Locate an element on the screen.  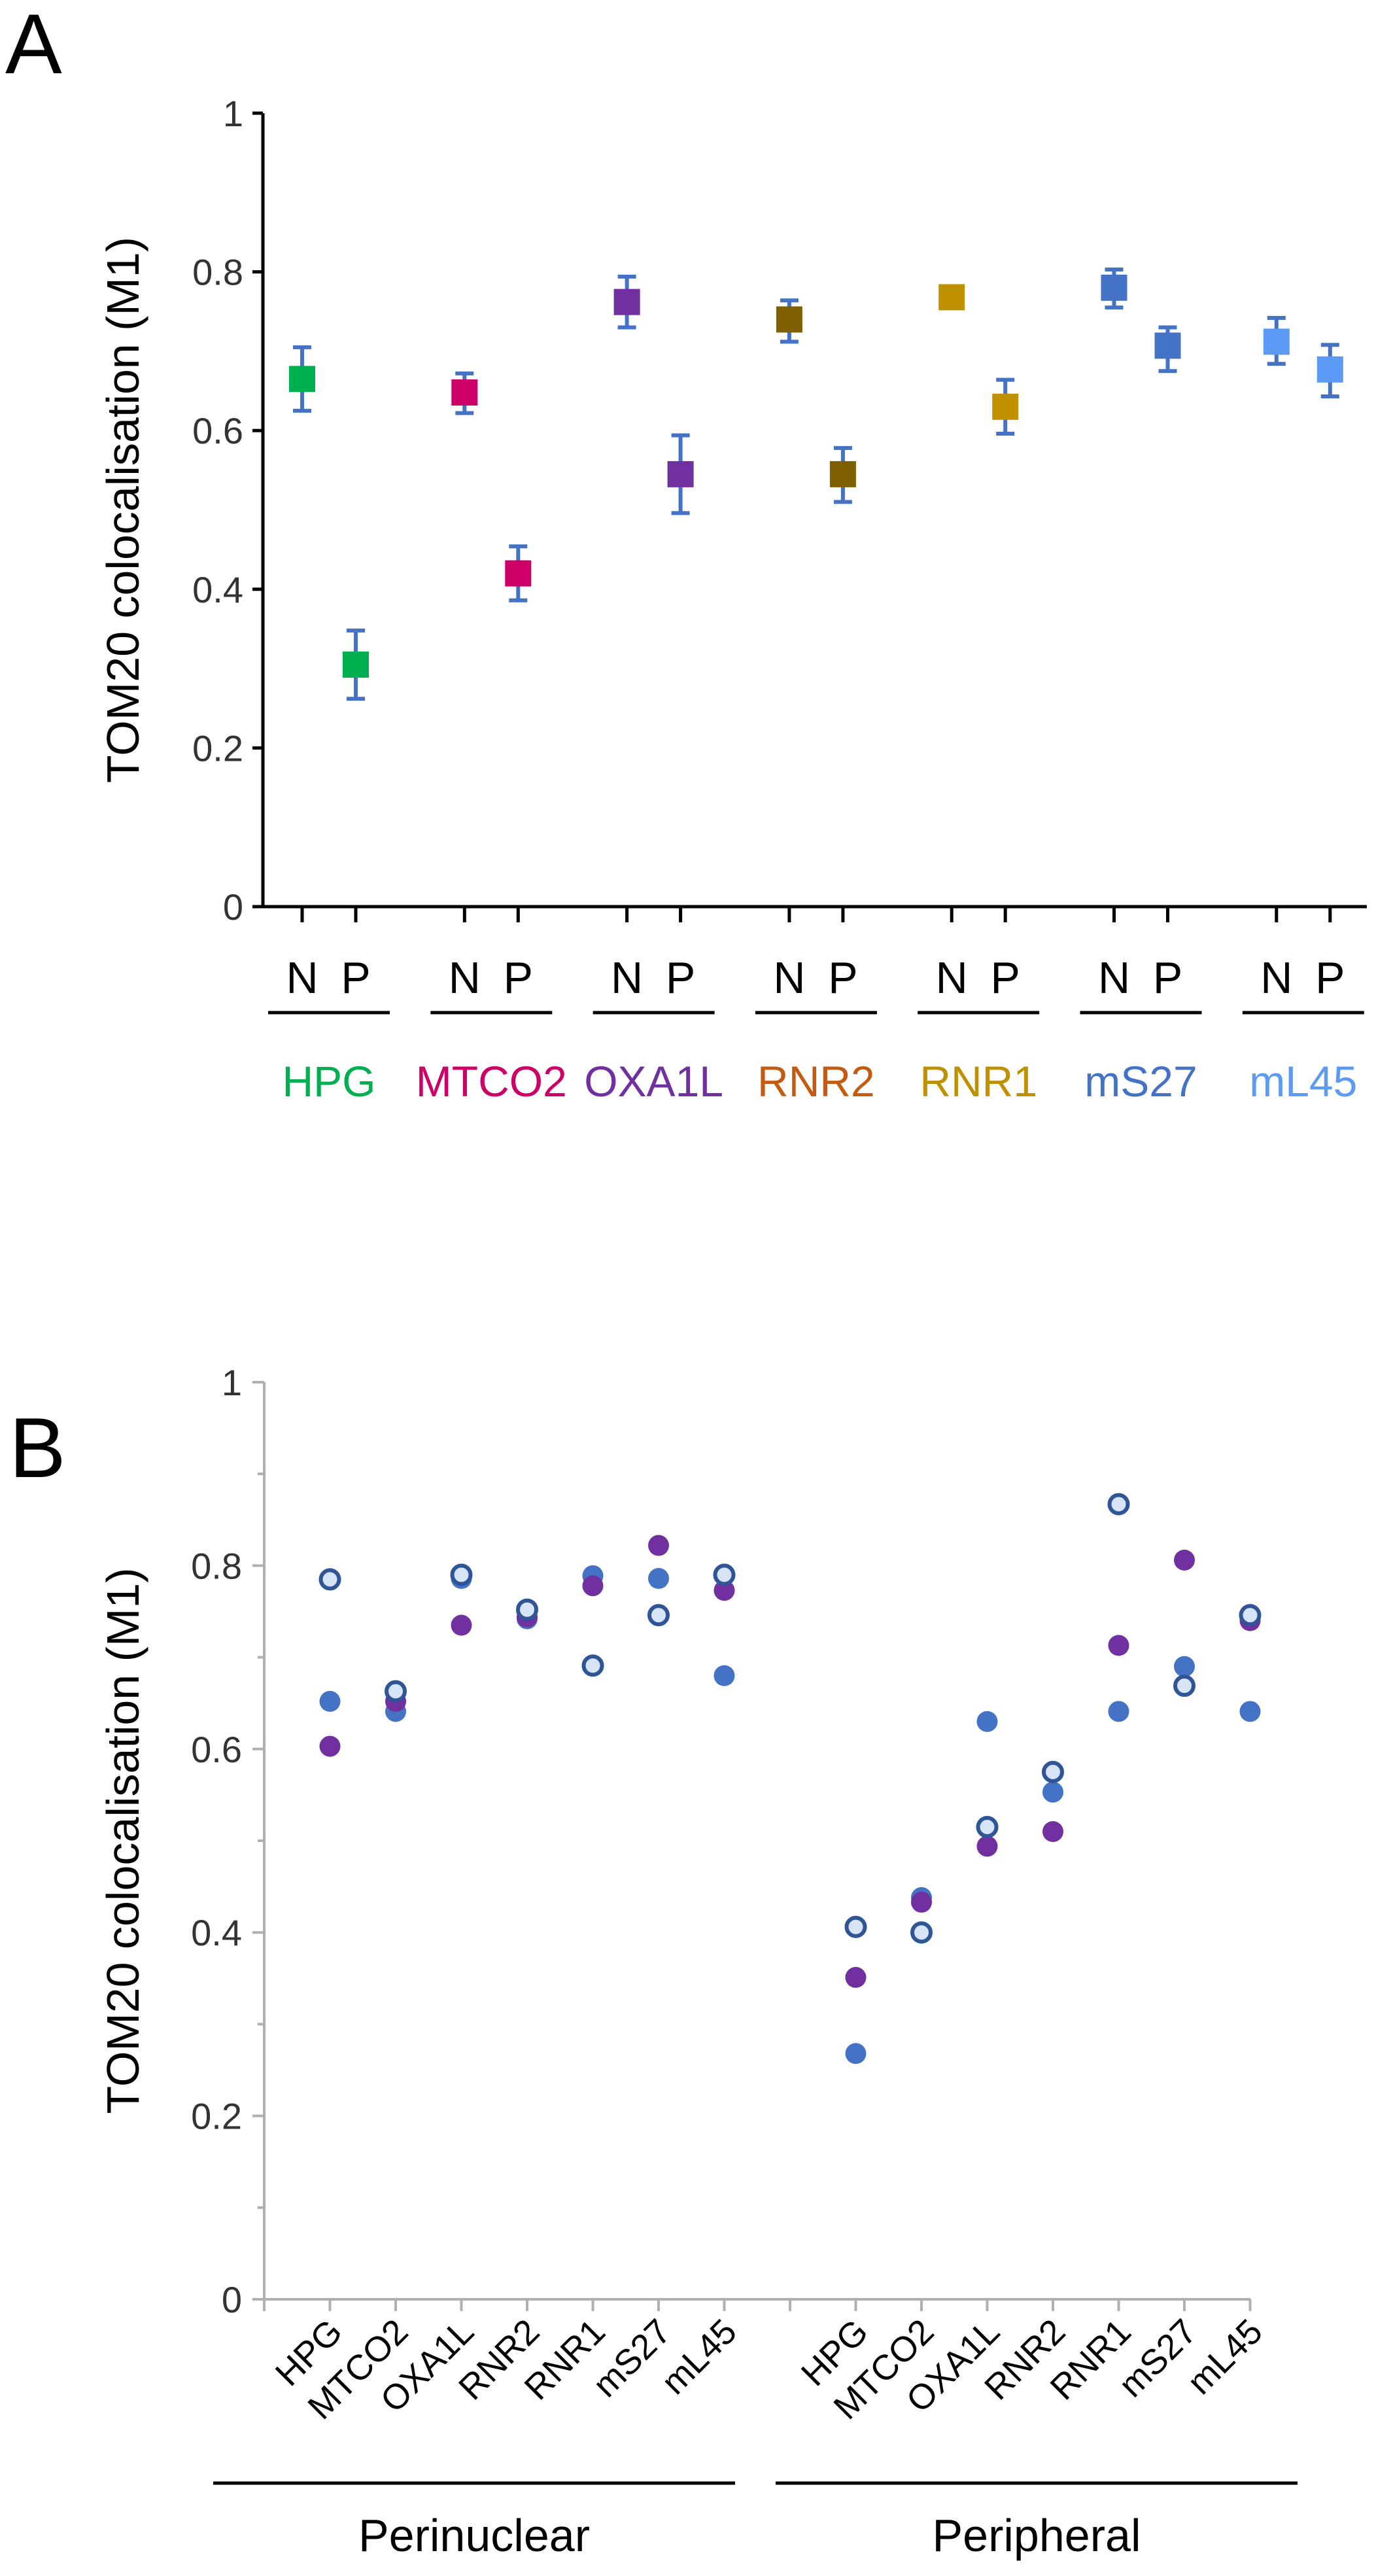
data-point-peripheral-mtco2-rep3 is located at coordinates (921, 1933).